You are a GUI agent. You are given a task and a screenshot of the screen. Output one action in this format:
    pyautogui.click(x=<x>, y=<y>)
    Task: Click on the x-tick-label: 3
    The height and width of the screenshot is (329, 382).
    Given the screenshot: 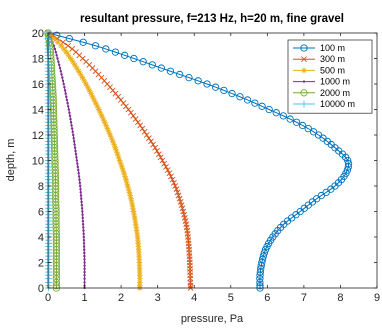 What is the action you would take?
    pyautogui.click(x=158, y=298)
    